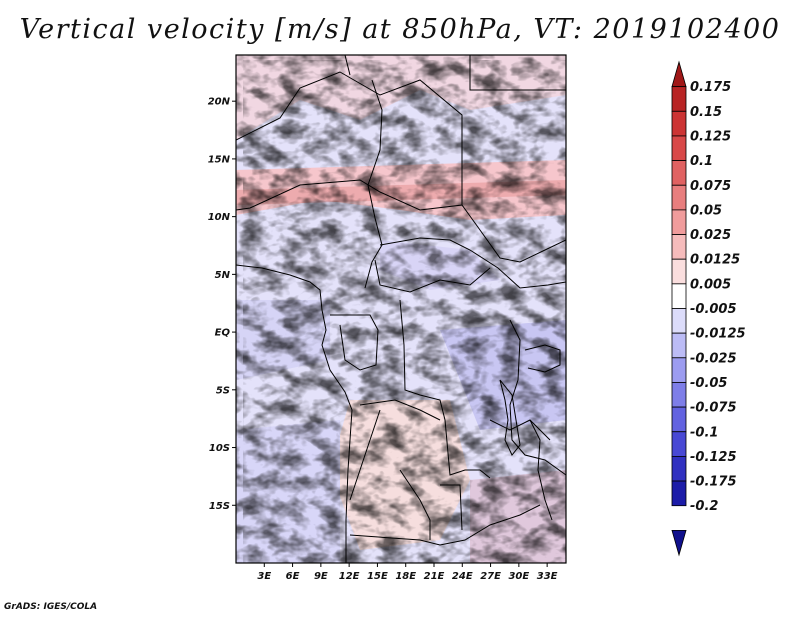  What do you see at coordinates (462, 576) in the screenshot?
I see `lon-tick-label: 24E` at bounding box center [462, 576].